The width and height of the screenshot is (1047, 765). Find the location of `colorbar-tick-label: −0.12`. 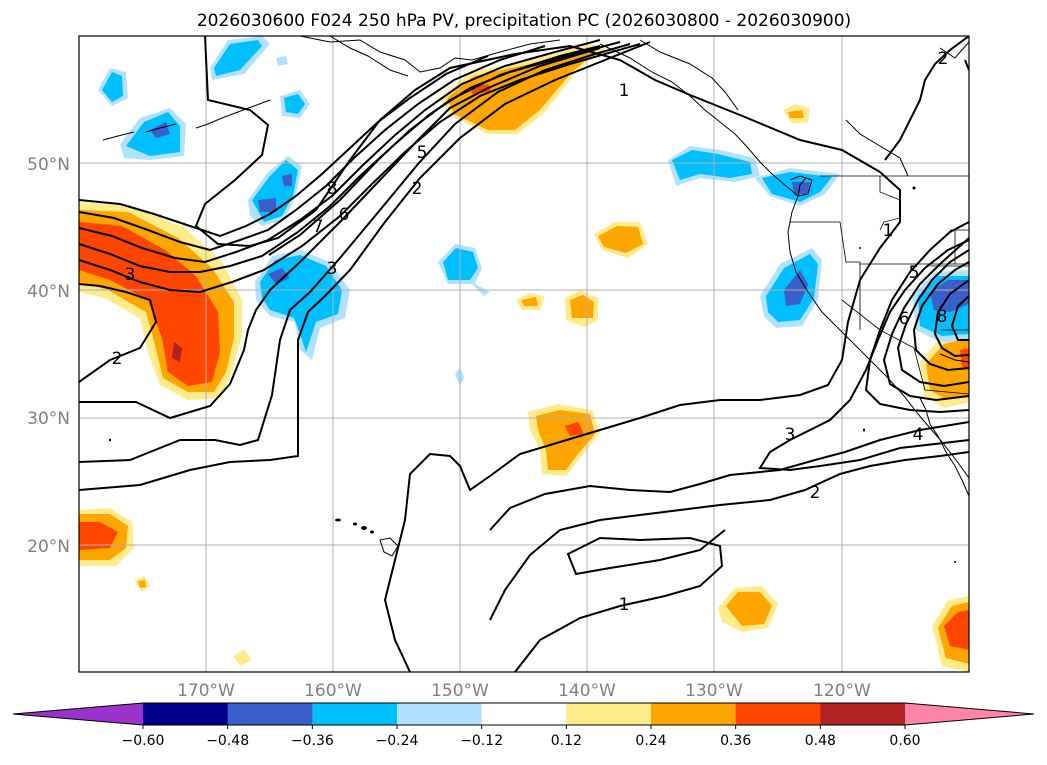

colorbar-tick-label: −0.12 is located at coordinates (481, 741).